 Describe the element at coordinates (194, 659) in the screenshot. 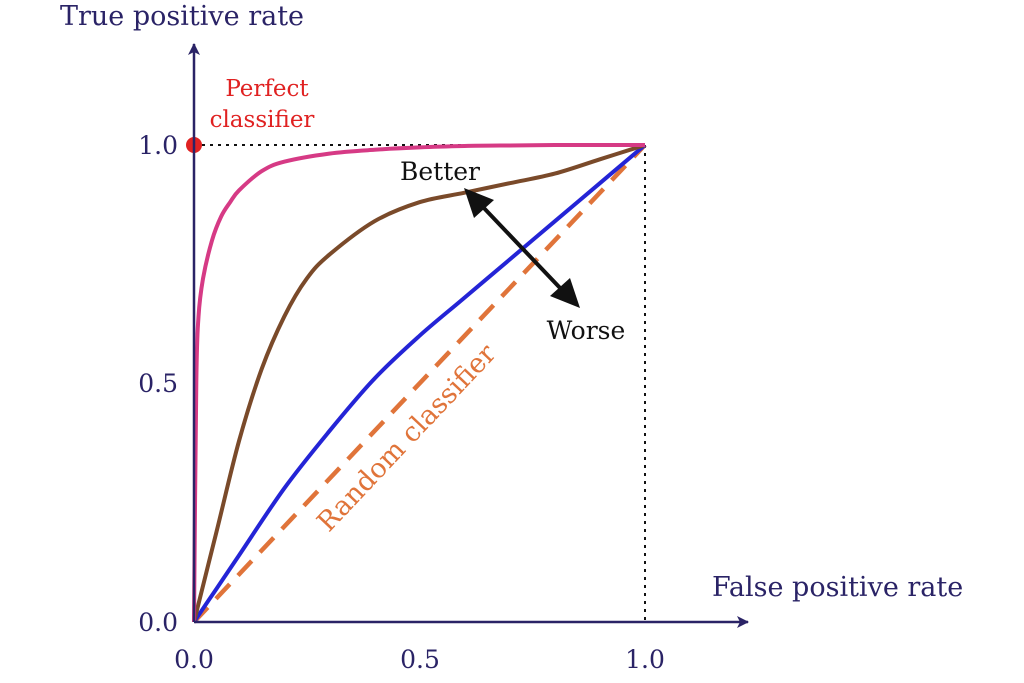

I see `x-tick-label-0.0: 0.0` at that location.